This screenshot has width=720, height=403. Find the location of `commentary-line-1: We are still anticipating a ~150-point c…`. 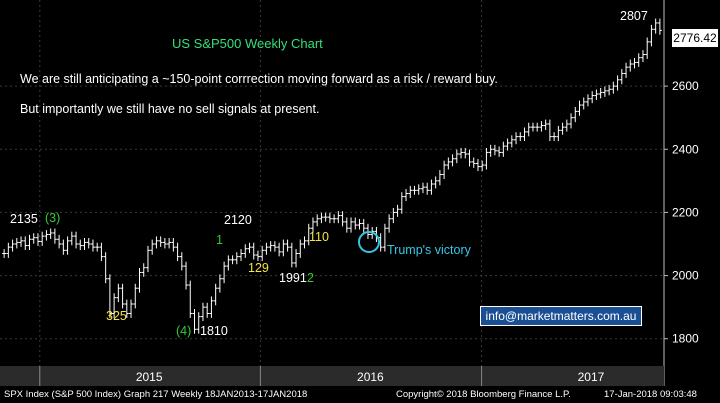

commentary-line-1: We are still anticipating a ~150-point c… is located at coordinates (259, 79).